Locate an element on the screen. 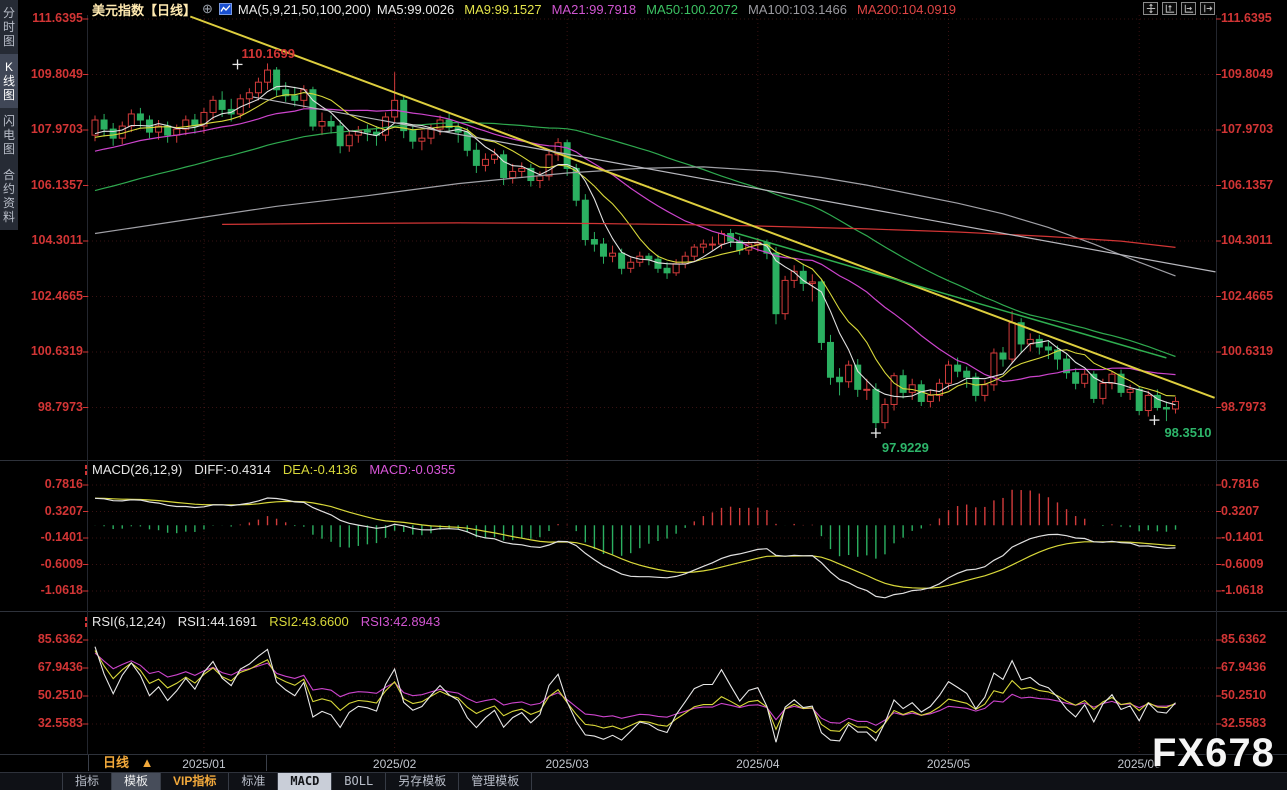 This screenshot has height=790, width=1287. symbol-title: 美元指数【日线】 is located at coordinates (144, 10).